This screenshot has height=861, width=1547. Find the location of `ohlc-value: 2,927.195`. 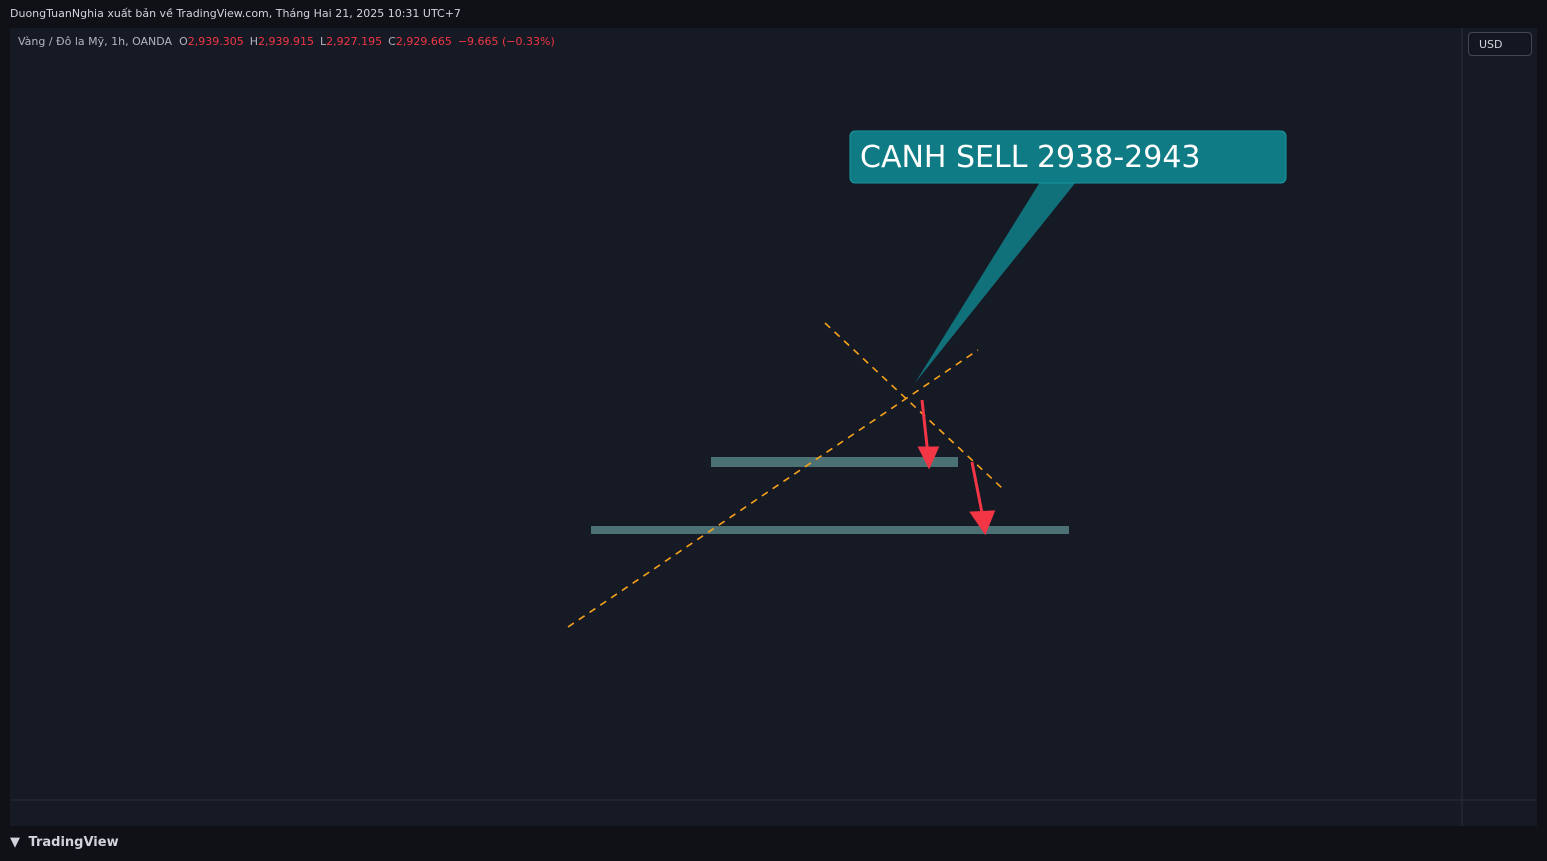

ohlc-value: 2,927.195 is located at coordinates (354, 41).